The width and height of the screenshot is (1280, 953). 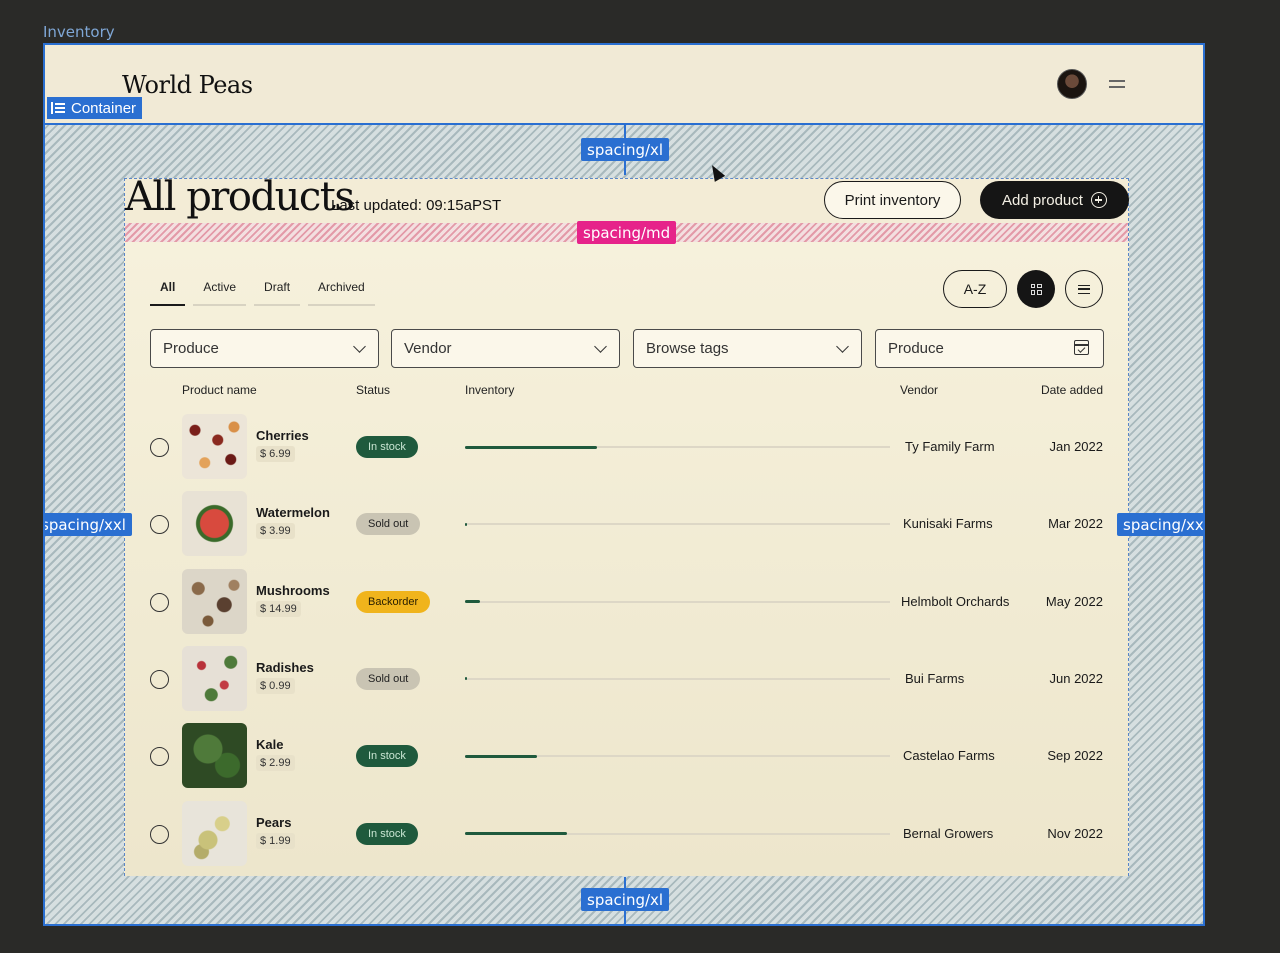 What do you see at coordinates (1042, 200) in the screenshot?
I see `add-product-label: Add product` at bounding box center [1042, 200].